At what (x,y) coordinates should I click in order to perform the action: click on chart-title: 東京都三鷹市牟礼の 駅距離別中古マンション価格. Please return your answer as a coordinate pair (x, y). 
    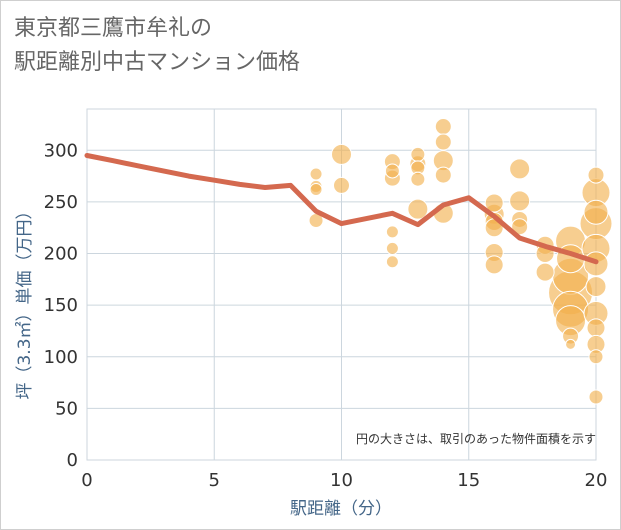
    Looking at the image, I should click on (157, 45).